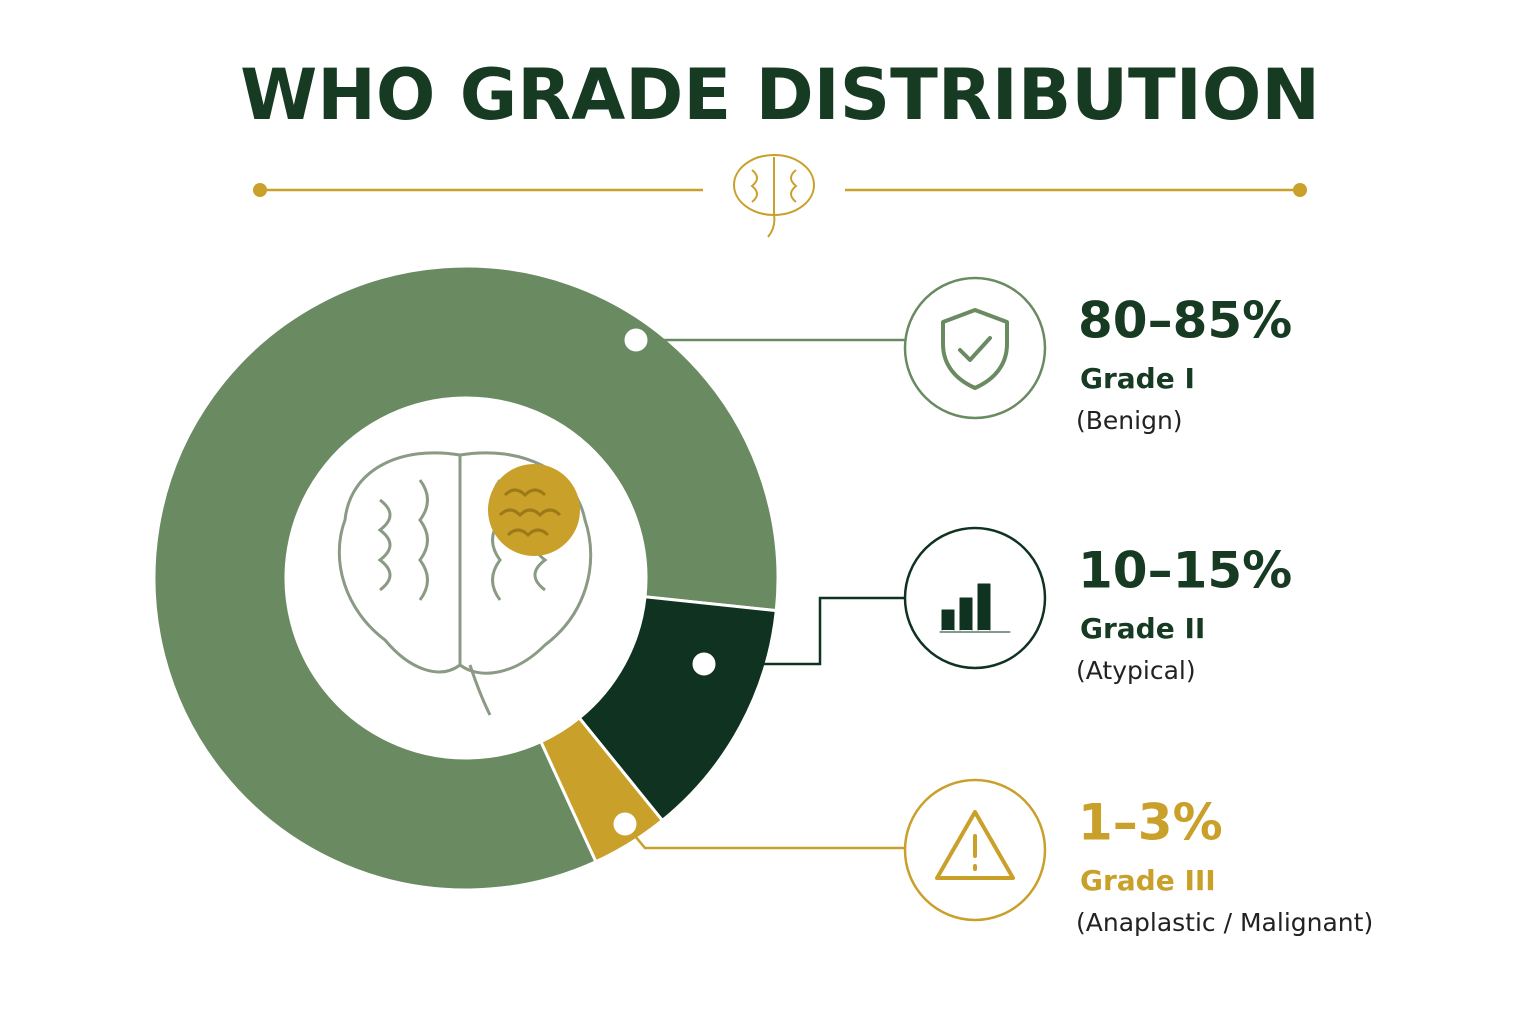 This screenshot has width=1536, height=1024. I want to click on description: (Anaplastic / Malignant), so click(1224, 922).